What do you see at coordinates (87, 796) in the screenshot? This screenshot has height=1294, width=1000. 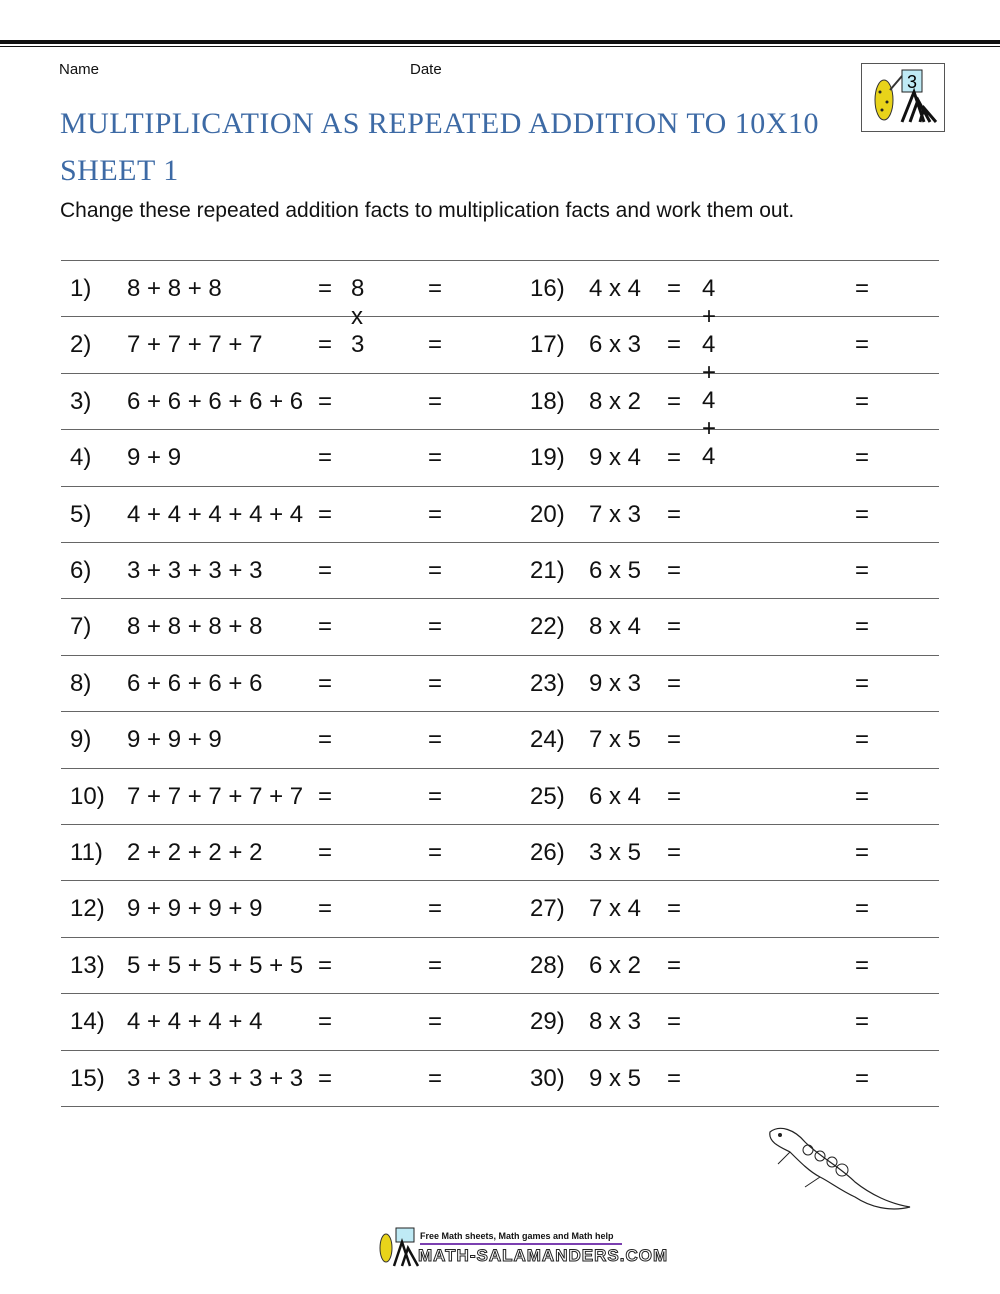 I see `question-num: 10)` at bounding box center [87, 796].